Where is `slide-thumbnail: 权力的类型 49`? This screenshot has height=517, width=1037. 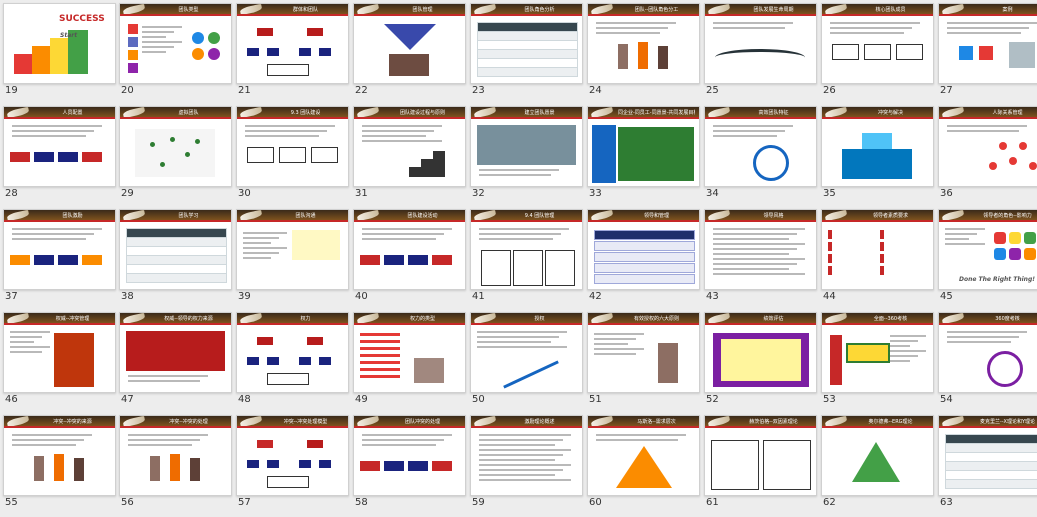 slide-thumbnail: 权力的类型 49 is located at coordinates (412, 363).